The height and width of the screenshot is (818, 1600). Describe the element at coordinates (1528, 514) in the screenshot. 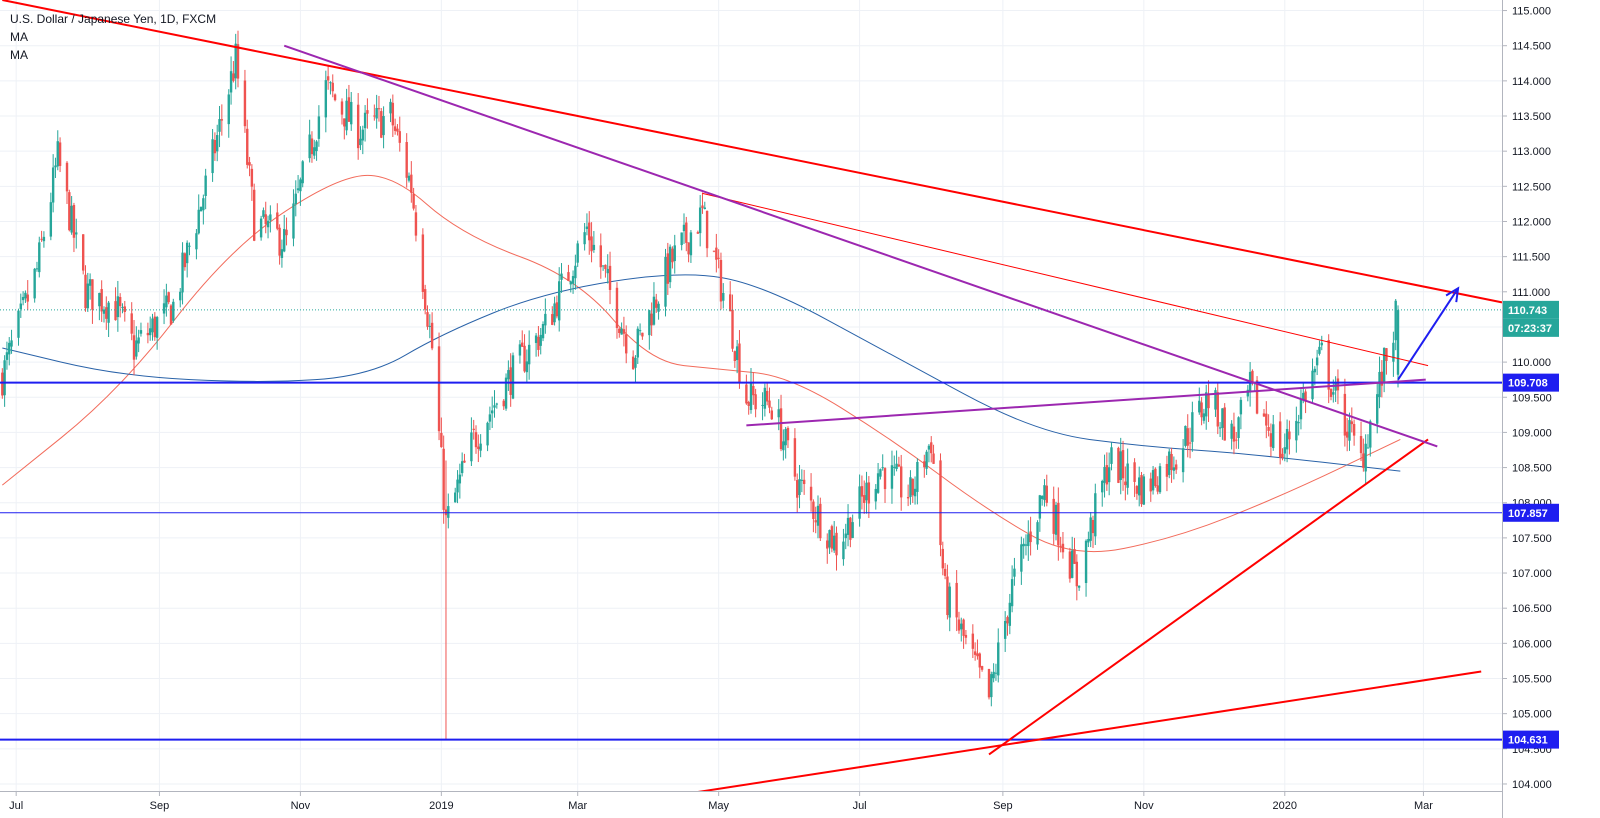

I see `level-tag-107857: 107.857` at that location.